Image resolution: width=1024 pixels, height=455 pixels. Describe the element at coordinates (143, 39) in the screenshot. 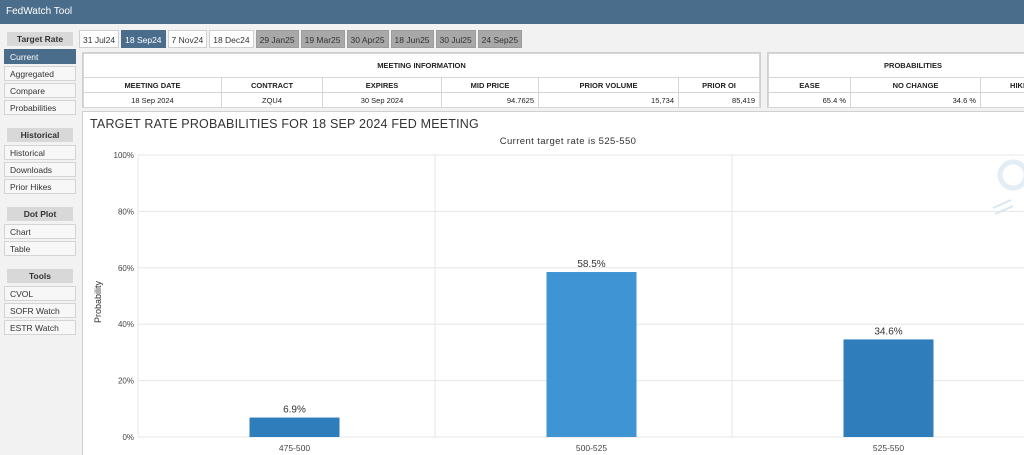

I see `tab-18-sep24: 18 Sep24` at that location.